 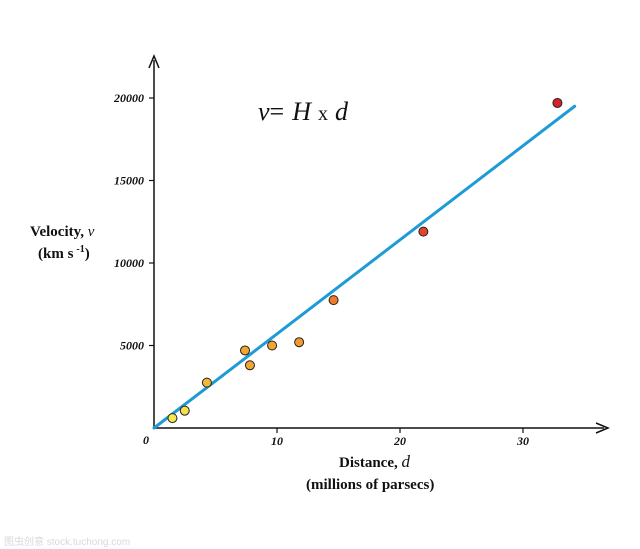 I want to click on y-tick-label: 15000, so click(x=129, y=181).